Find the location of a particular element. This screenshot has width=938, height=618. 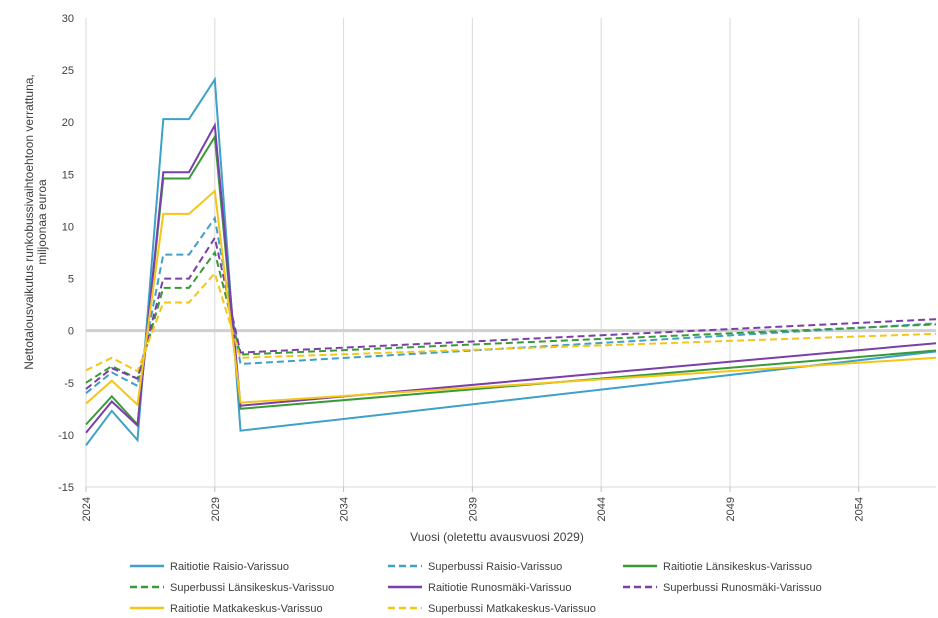

x-tick-label: 2054 is located at coordinates (860, 509).